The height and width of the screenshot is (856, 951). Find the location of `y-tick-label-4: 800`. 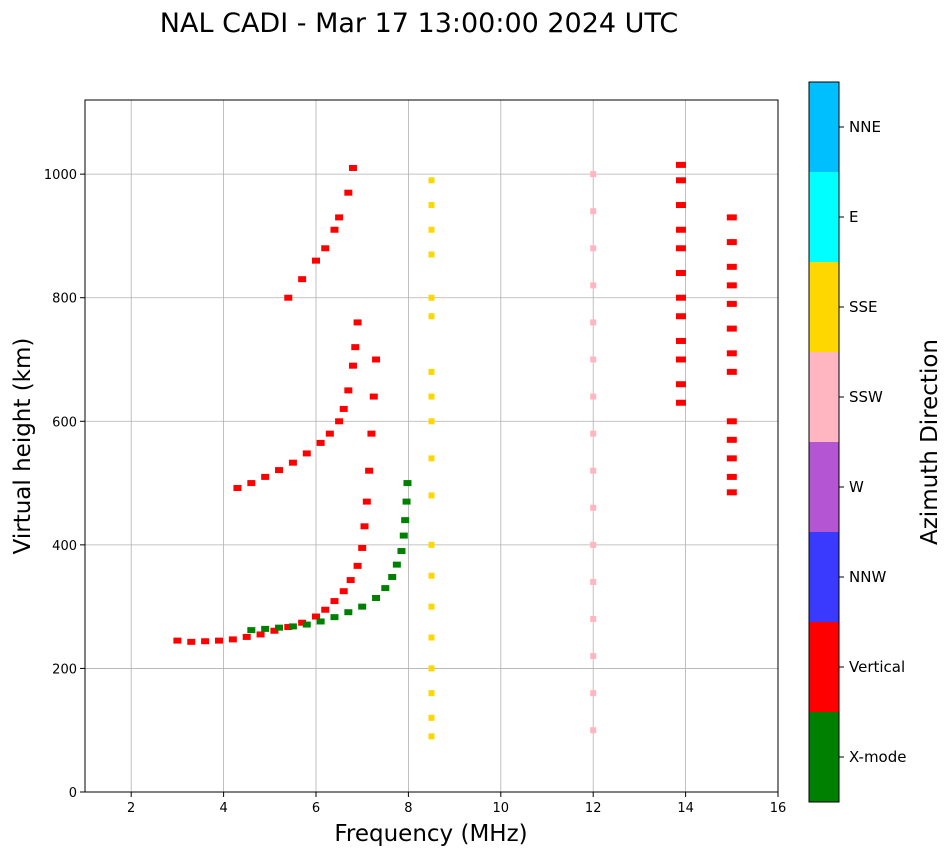

y-tick-label-4: 800 is located at coordinates (64, 299).